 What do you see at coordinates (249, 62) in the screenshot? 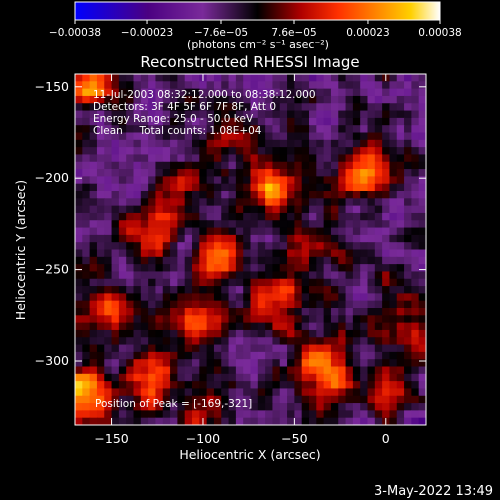
I see `chart-title: Reconstructed RHESSI Image` at bounding box center [249, 62].